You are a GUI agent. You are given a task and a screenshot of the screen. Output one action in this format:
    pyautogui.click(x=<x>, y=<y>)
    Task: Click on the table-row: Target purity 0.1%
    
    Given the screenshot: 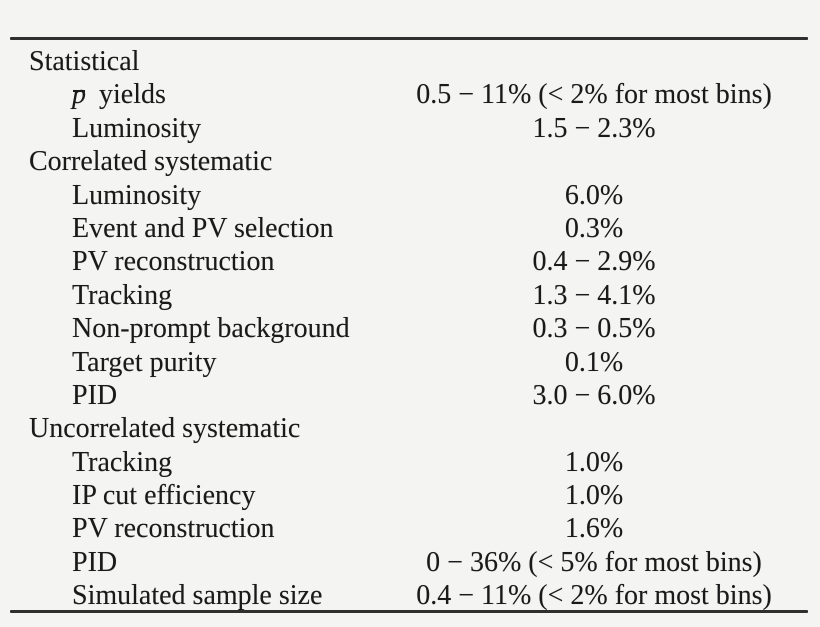 What is the action you would take?
    pyautogui.click(x=409, y=362)
    